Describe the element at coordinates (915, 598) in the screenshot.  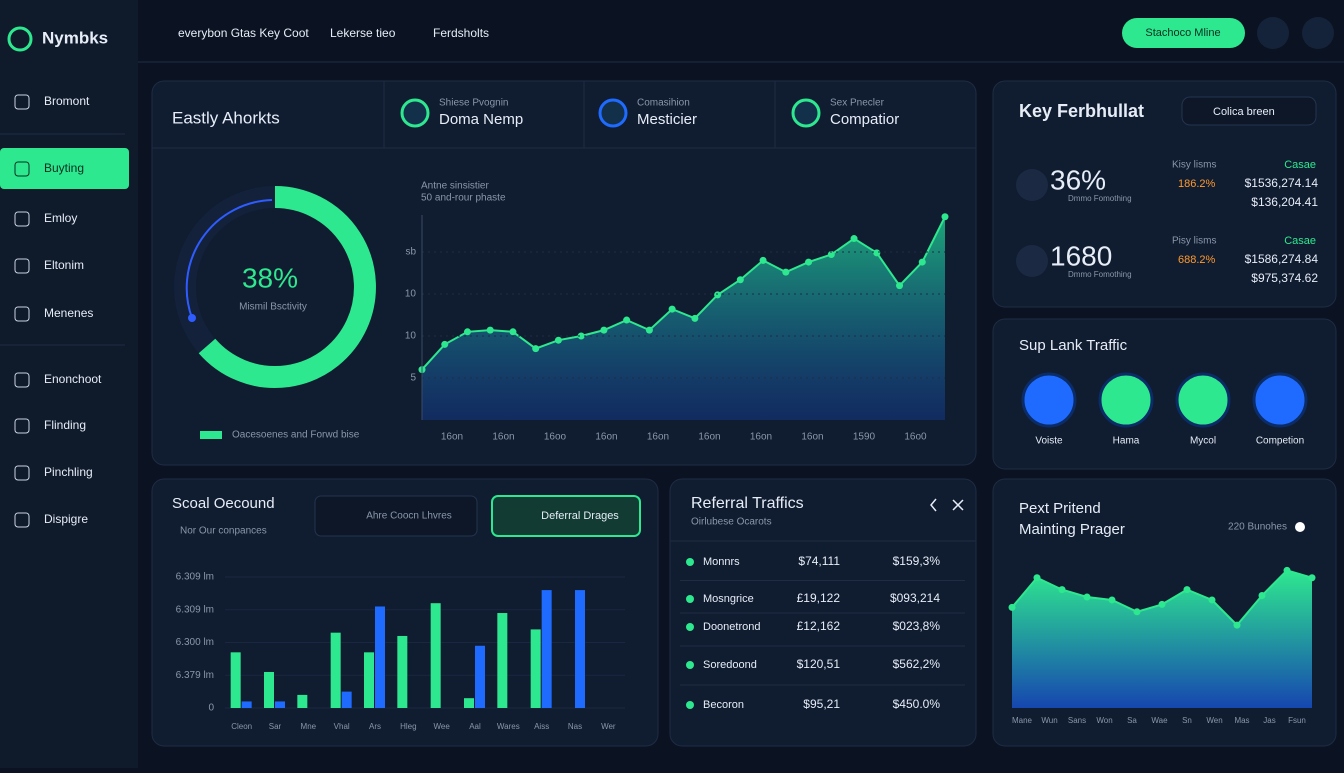
I see `row-value: $093,214` at that location.